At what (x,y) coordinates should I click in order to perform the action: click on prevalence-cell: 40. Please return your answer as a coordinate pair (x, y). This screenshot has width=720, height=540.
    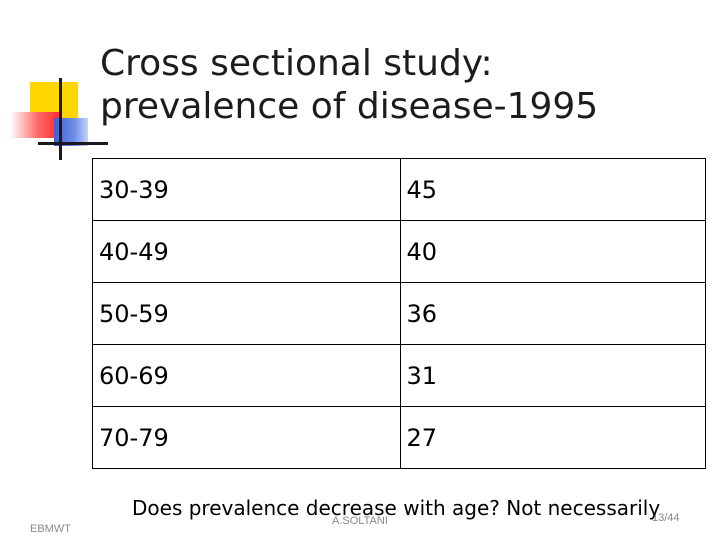
    Looking at the image, I should click on (552, 251).